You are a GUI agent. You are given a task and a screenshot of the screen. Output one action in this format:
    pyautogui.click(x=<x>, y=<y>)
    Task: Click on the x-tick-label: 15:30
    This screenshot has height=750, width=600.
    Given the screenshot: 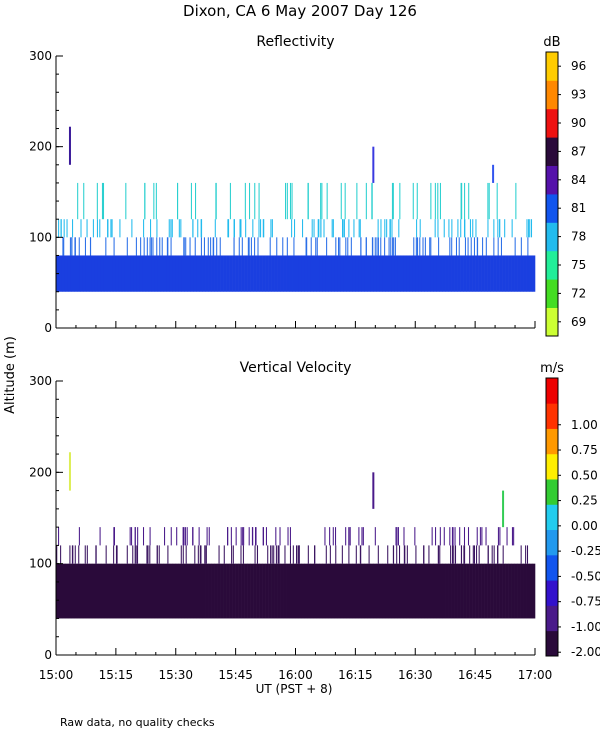 What is the action you would take?
    pyautogui.click(x=175, y=675)
    